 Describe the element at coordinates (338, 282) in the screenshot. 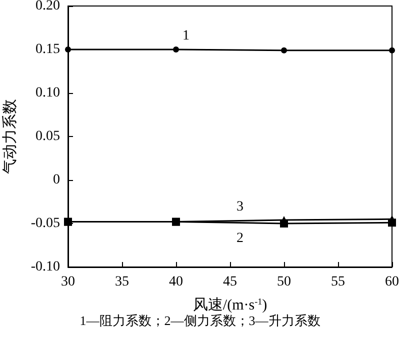

I see `x-tick-label: 55` at that location.